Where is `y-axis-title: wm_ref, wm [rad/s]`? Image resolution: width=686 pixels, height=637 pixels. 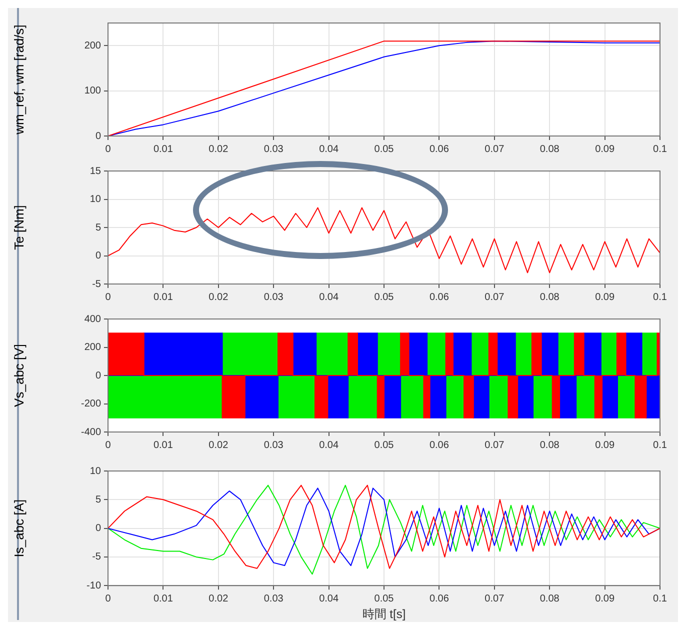
y-axis-title: wm_ref, wm [rad/s] is located at coordinates (18, 80).